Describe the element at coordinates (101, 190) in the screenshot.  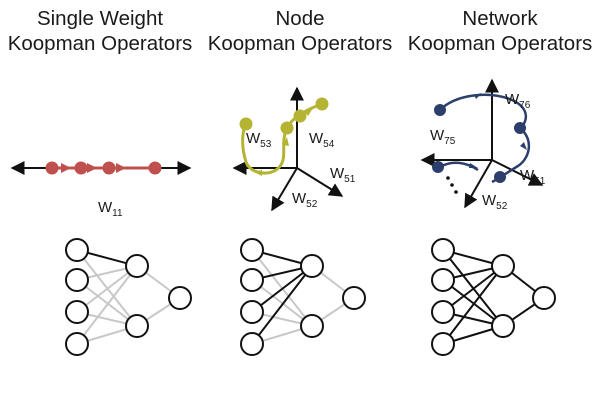
I see `single-weight-axes: W11` at that location.